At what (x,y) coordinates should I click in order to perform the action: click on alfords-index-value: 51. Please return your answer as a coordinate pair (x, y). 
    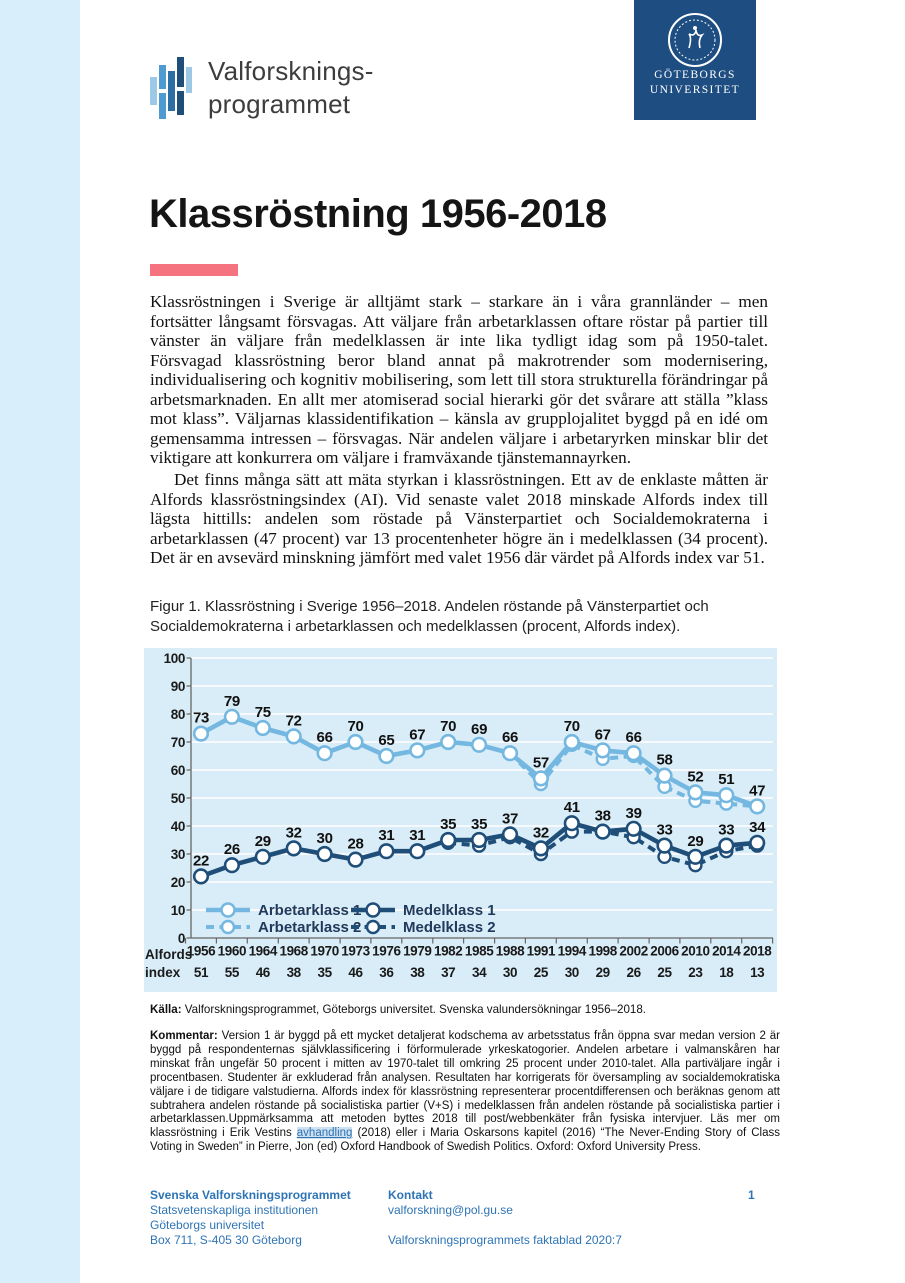
    Looking at the image, I should click on (201, 972).